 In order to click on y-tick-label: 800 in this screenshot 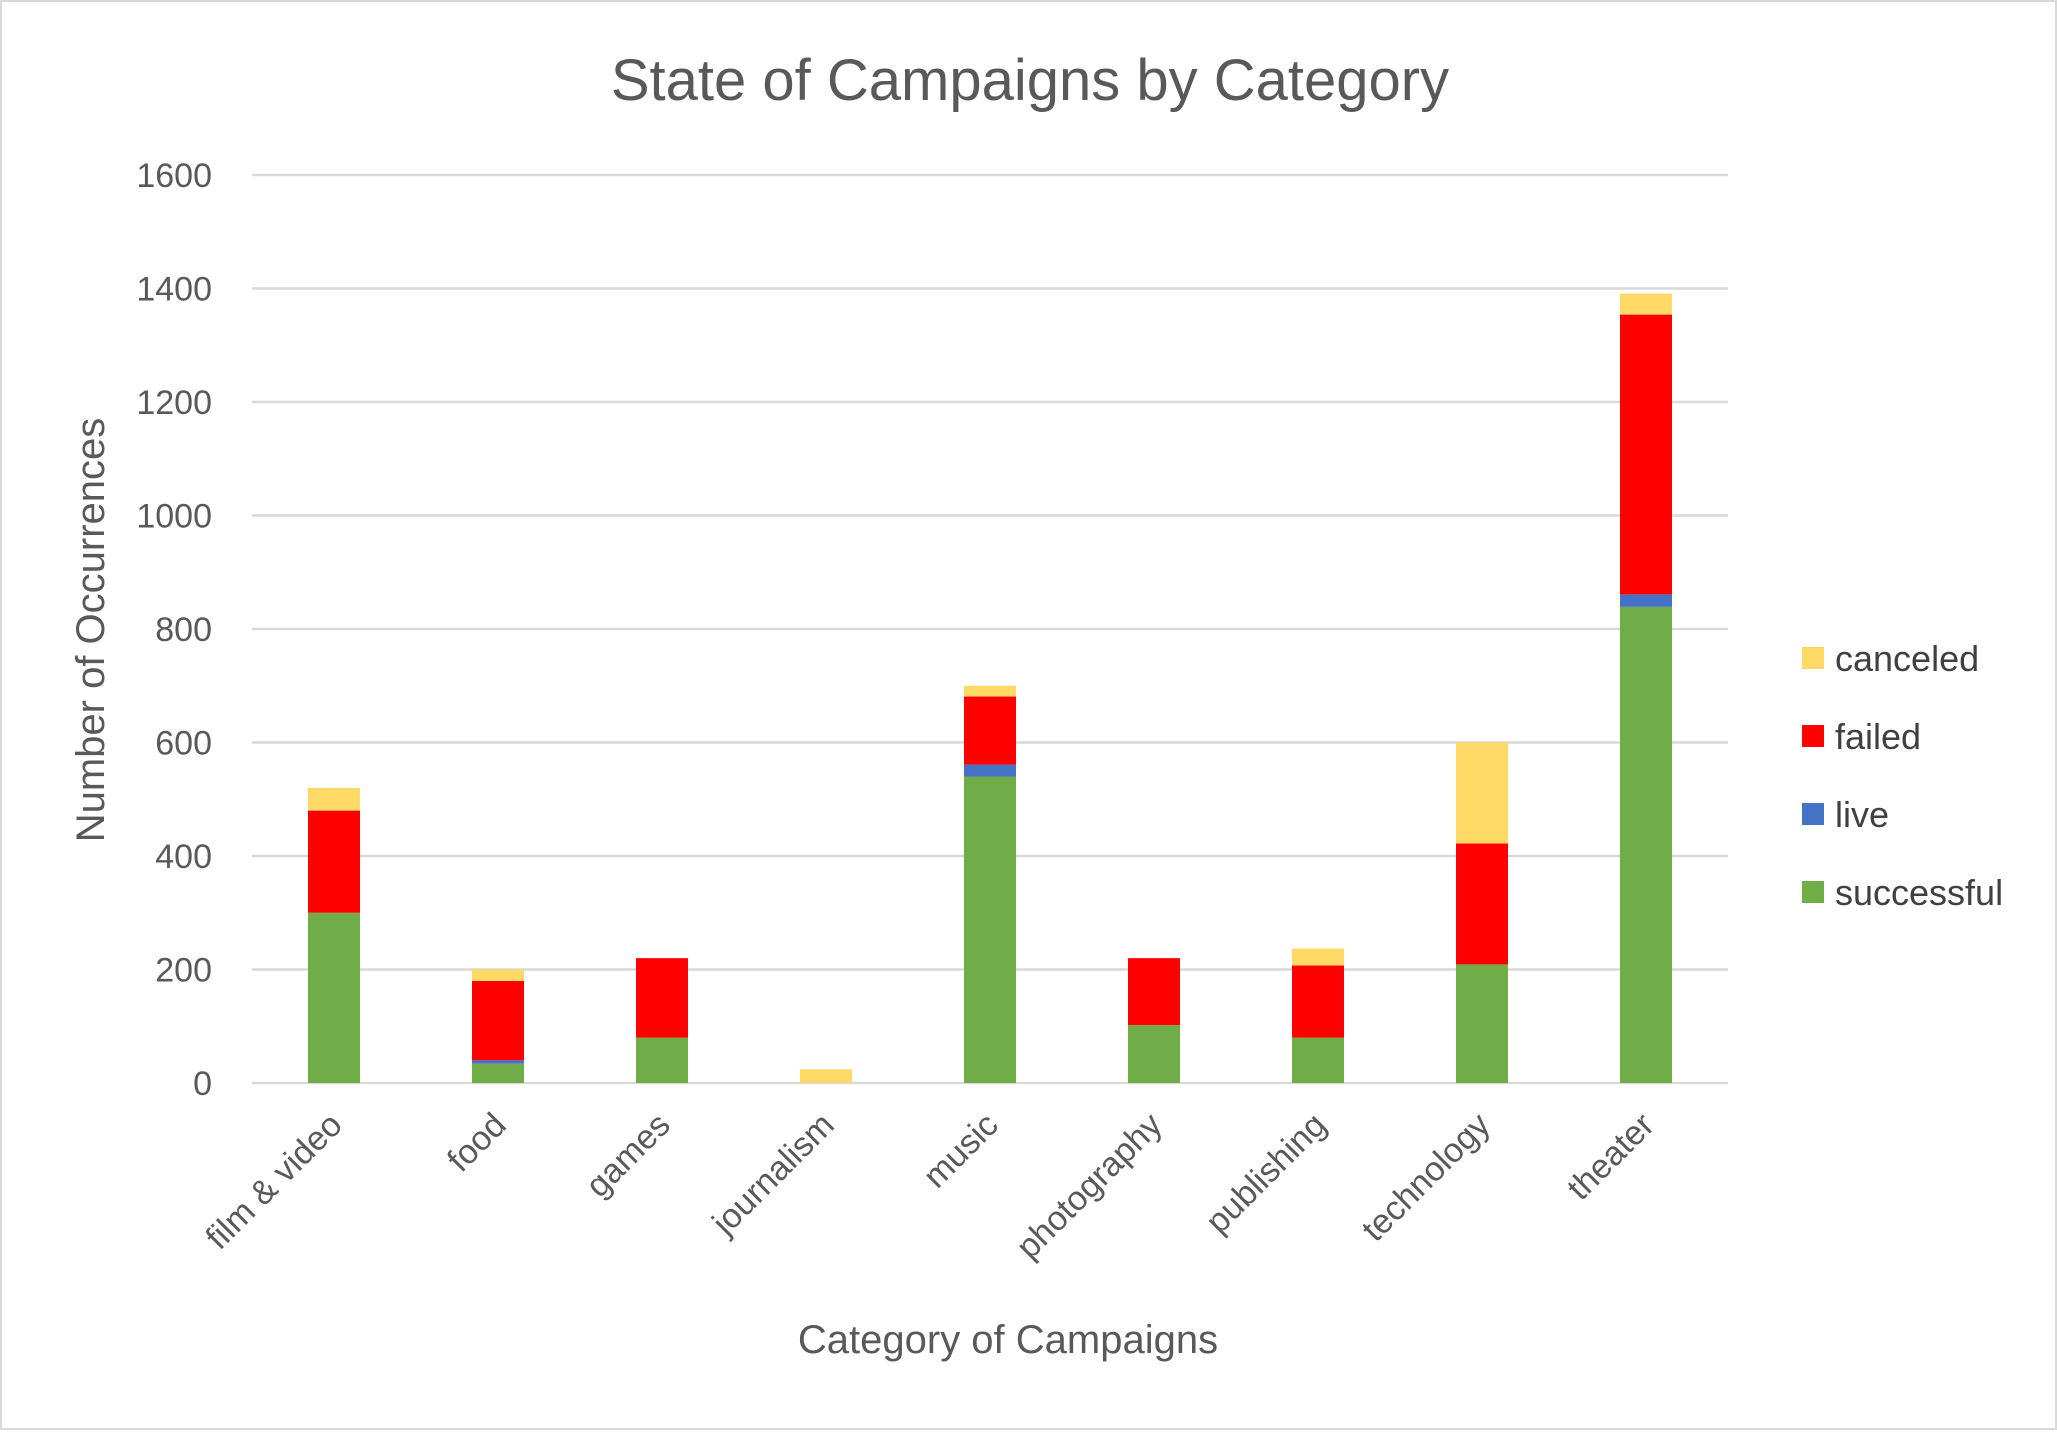, I will do `click(183, 630)`.